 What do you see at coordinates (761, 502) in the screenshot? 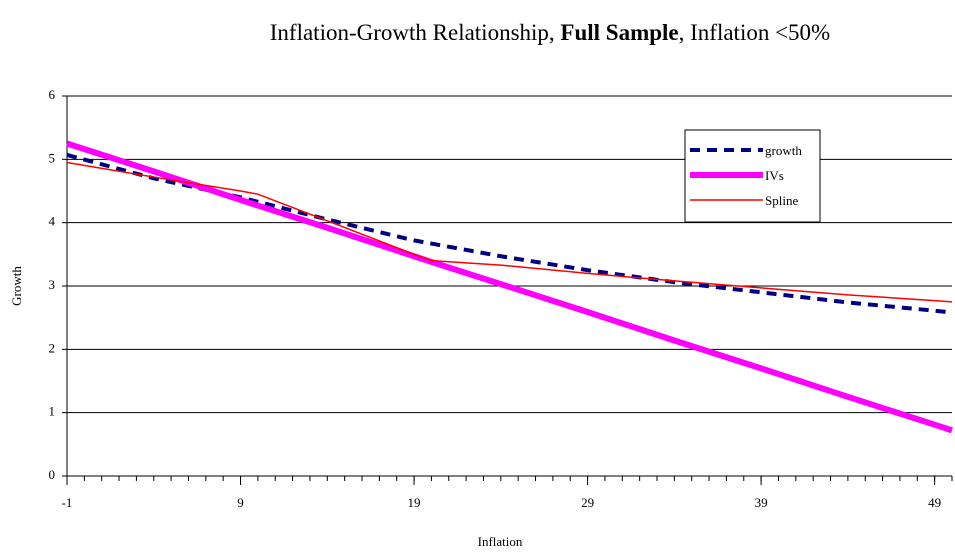
I see `x-tick-label: 39` at bounding box center [761, 502].